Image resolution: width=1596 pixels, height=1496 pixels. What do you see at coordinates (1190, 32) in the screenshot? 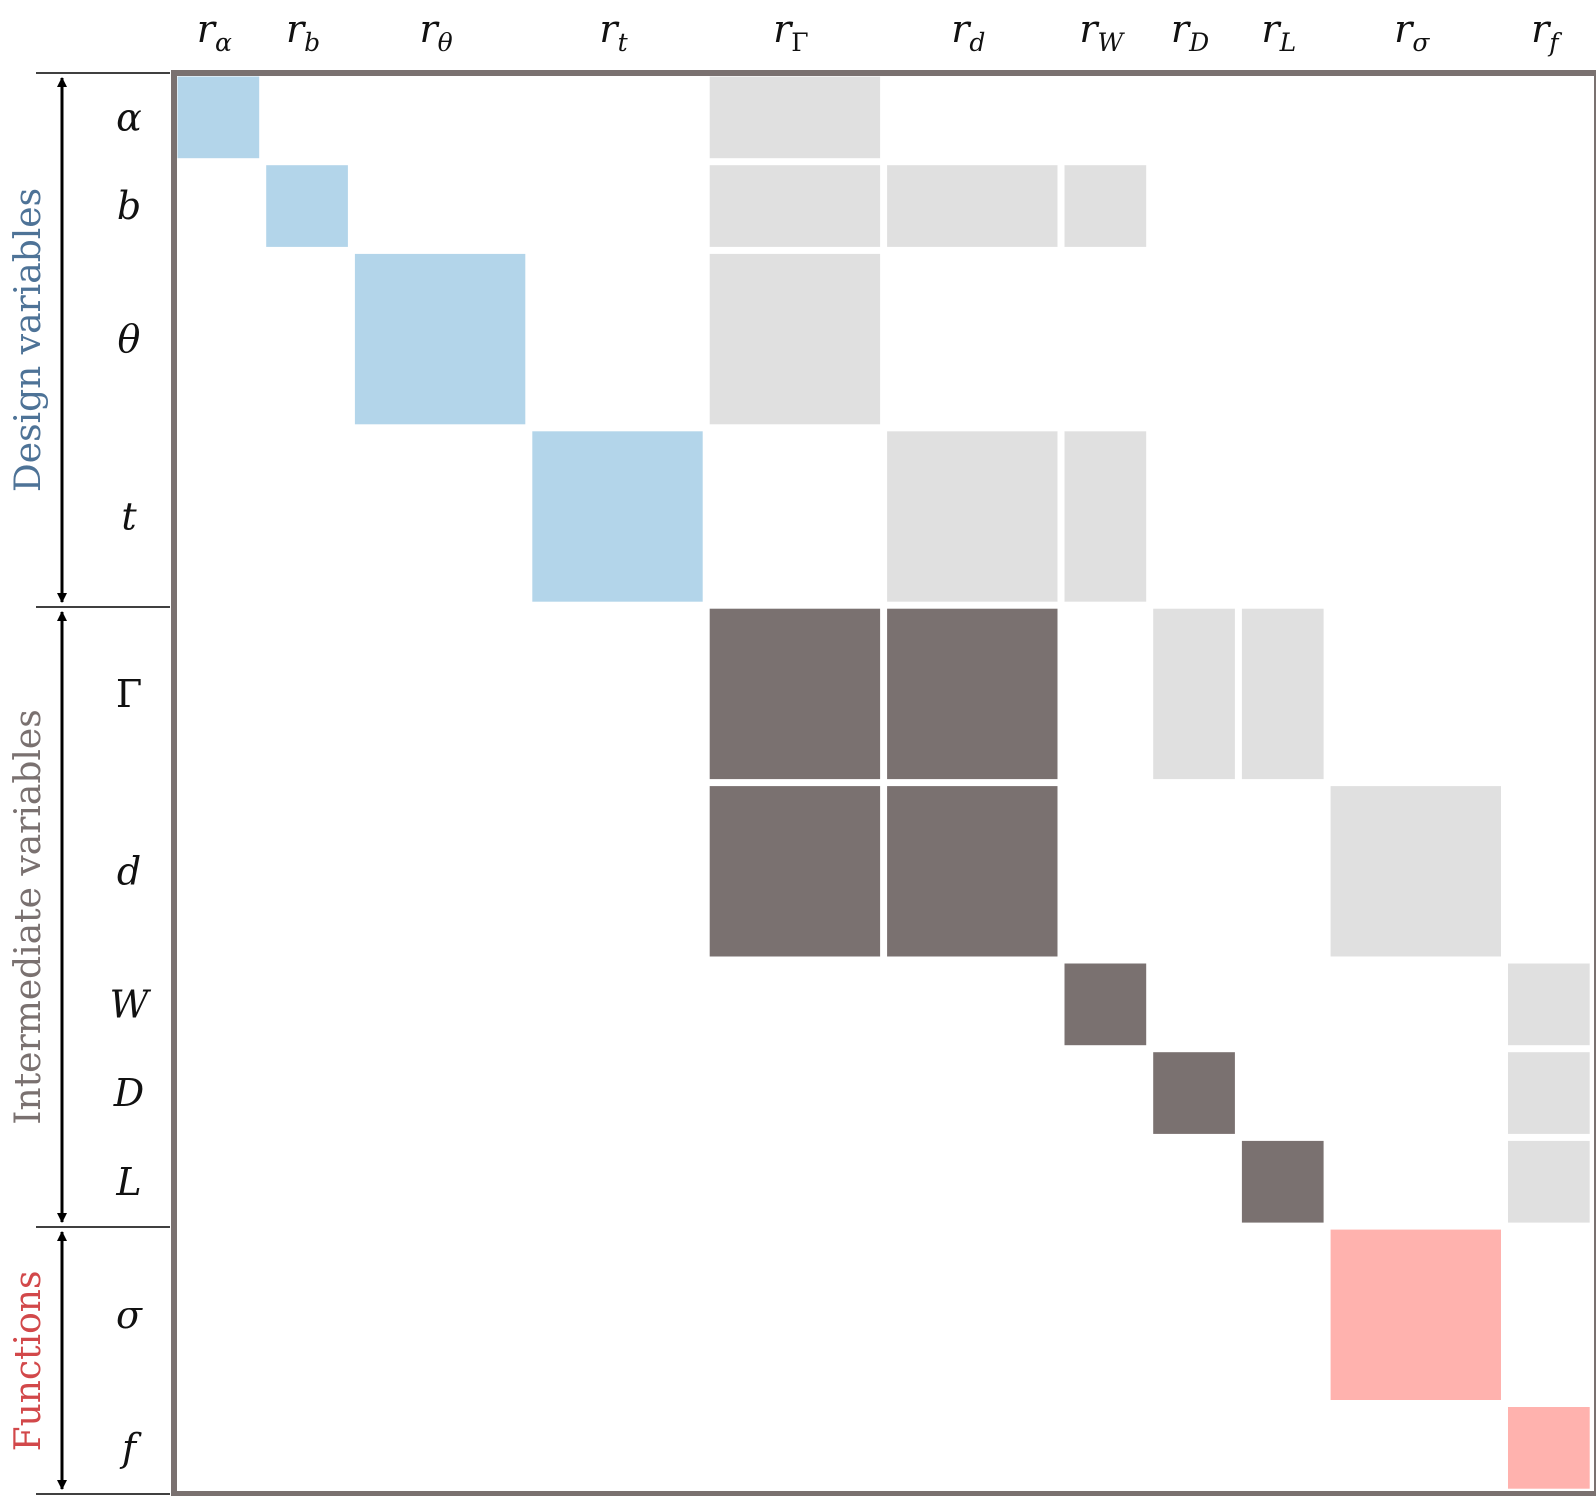
I see `column-label-7: rD` at bounding box center [1190, 32].